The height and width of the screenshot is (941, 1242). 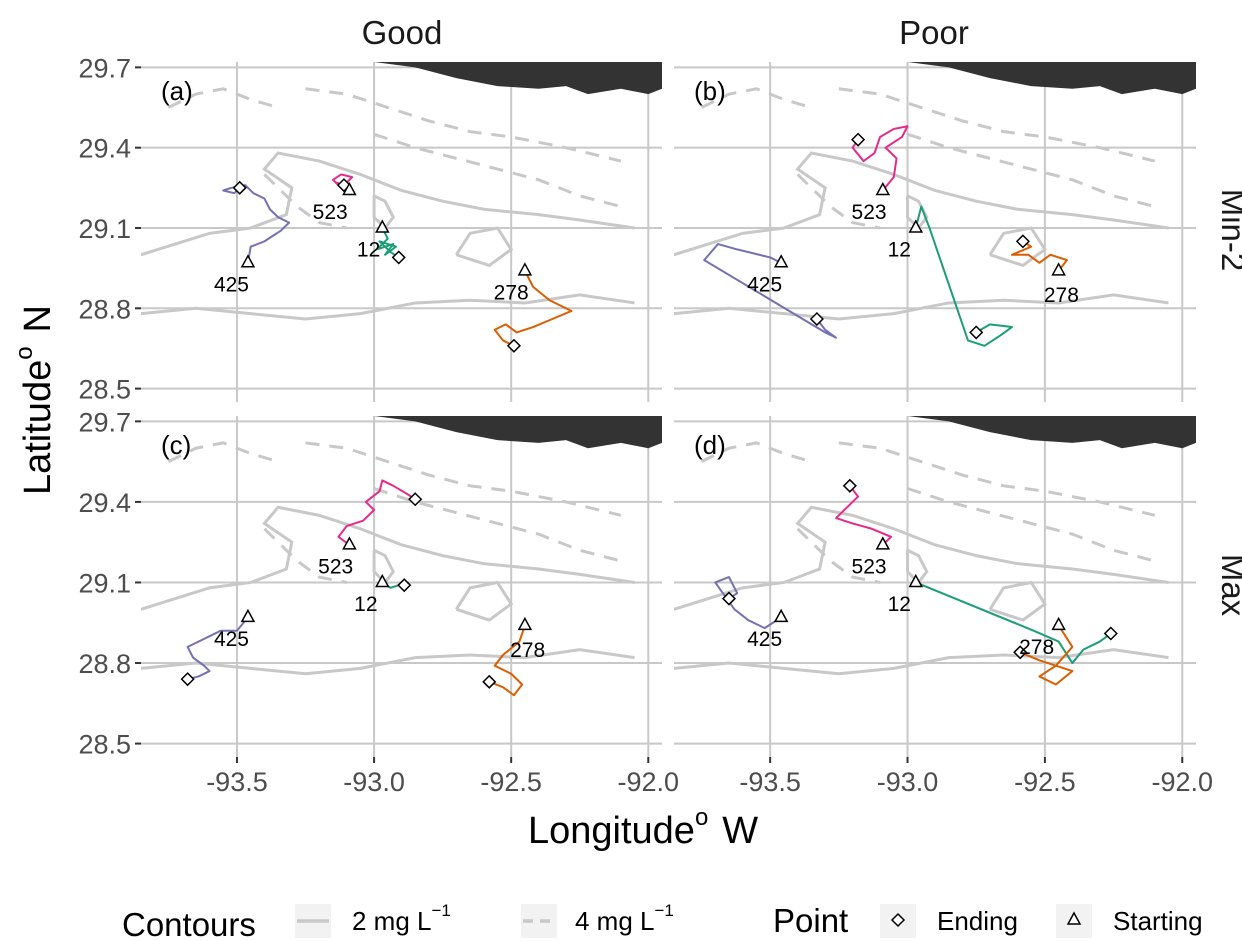 What do you see at coordinates (441, 910) in the screenshot?
I see `legend-2mg-exp: −1` at bounding box center [441, 910].